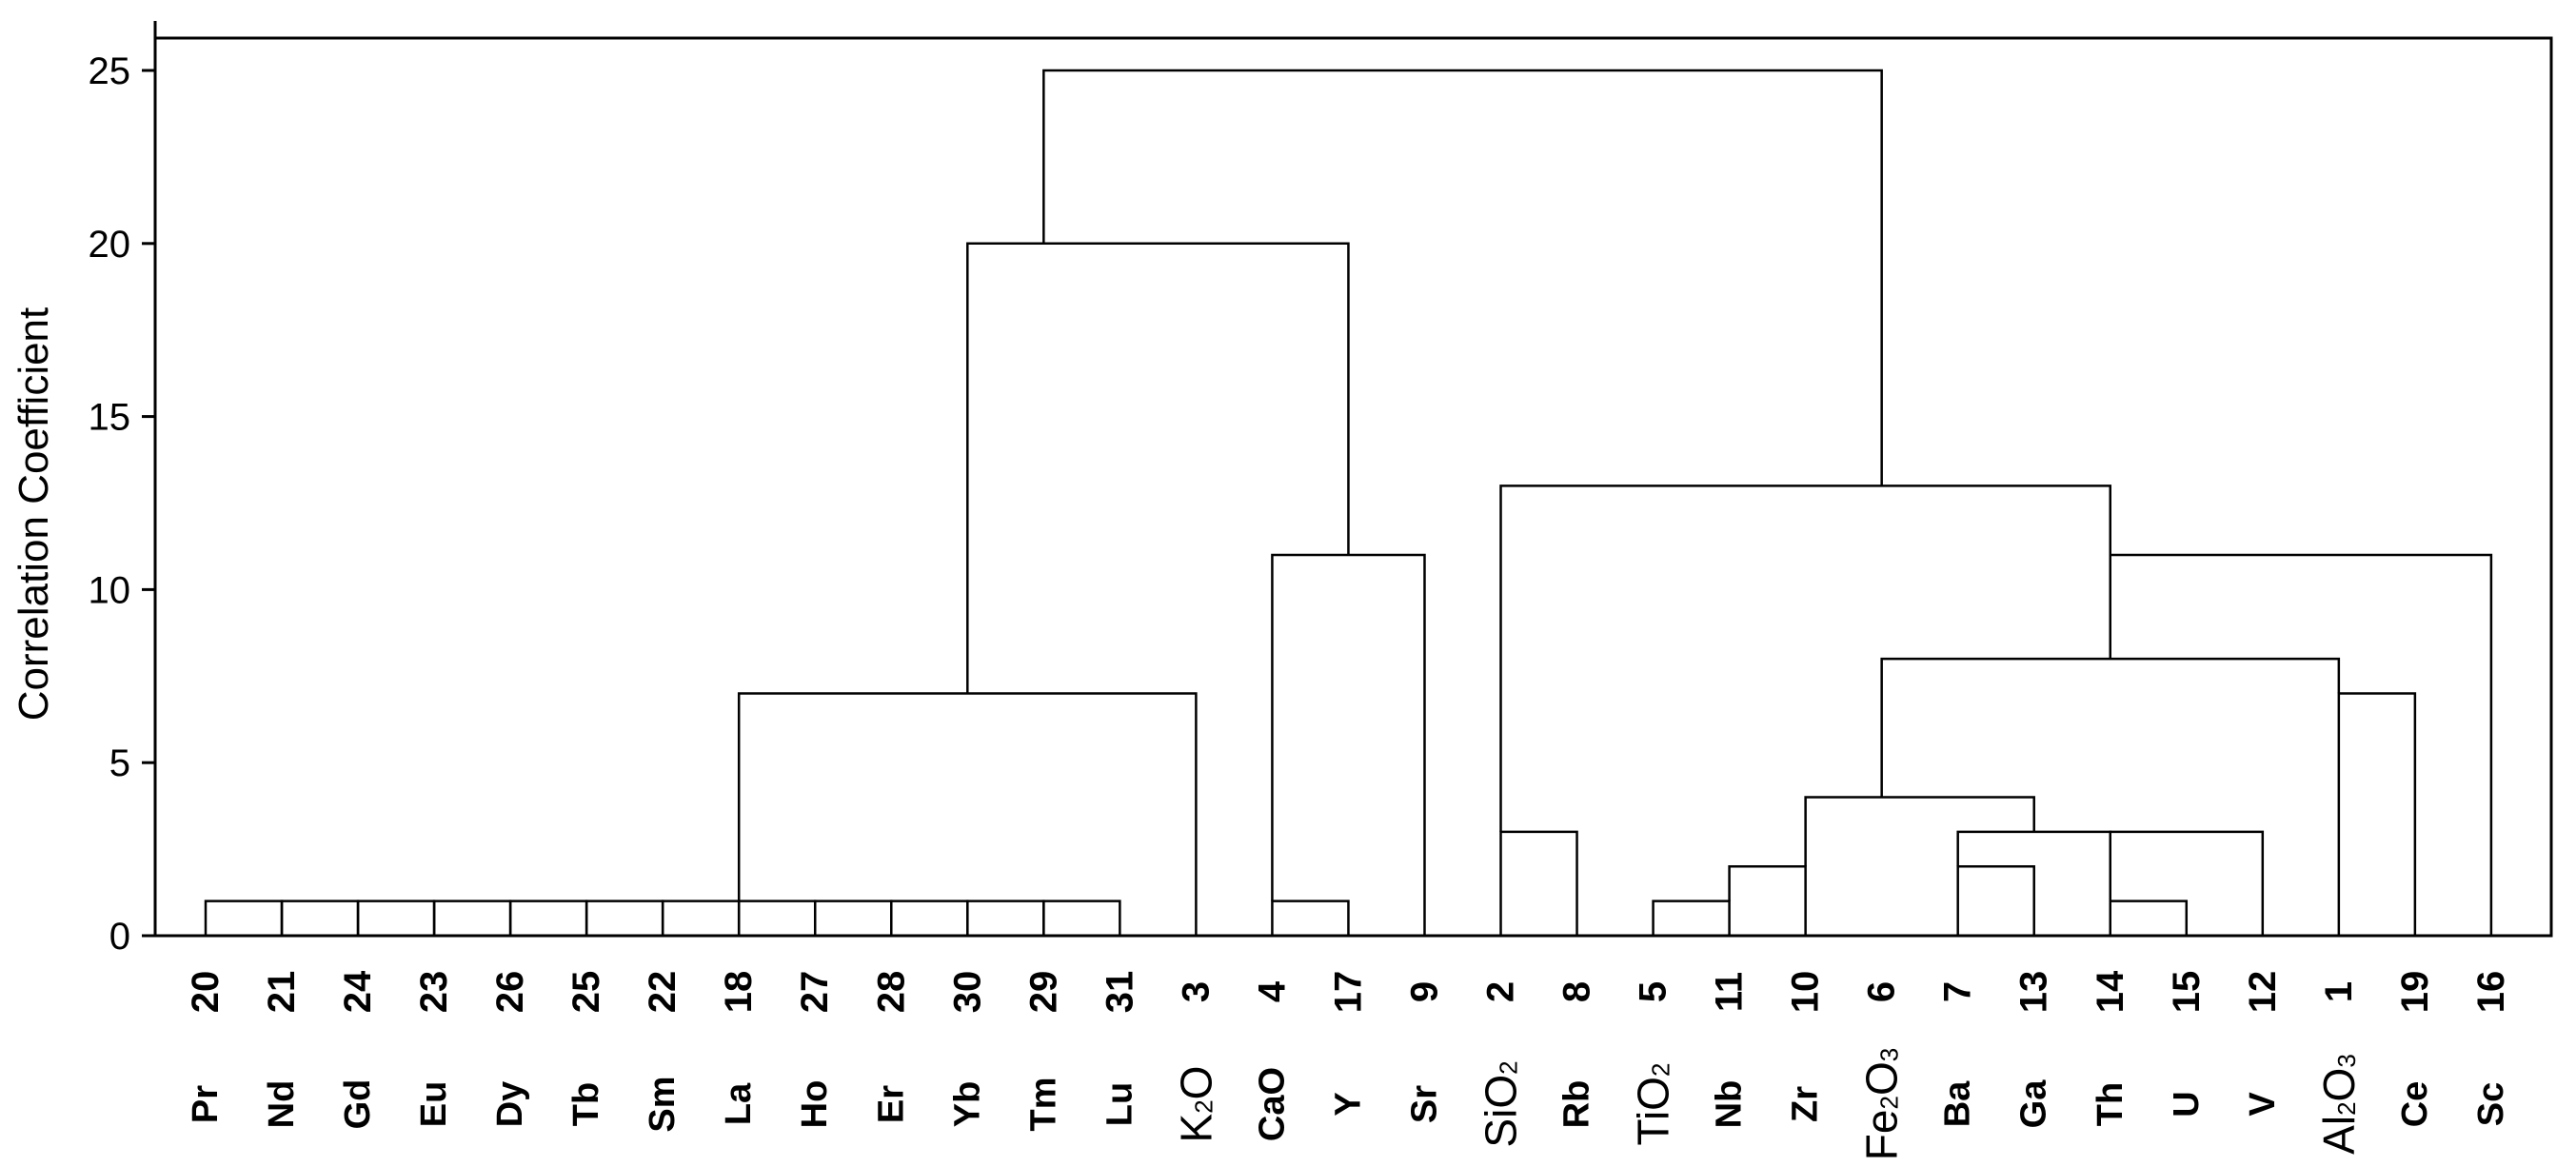 The height and width of the screenshot is (1167, 2576). What do you see at coordinates (2187, 1104) in the screenshot?
I see `leaf-element-label: U` at bounding box center [2187, 1104].